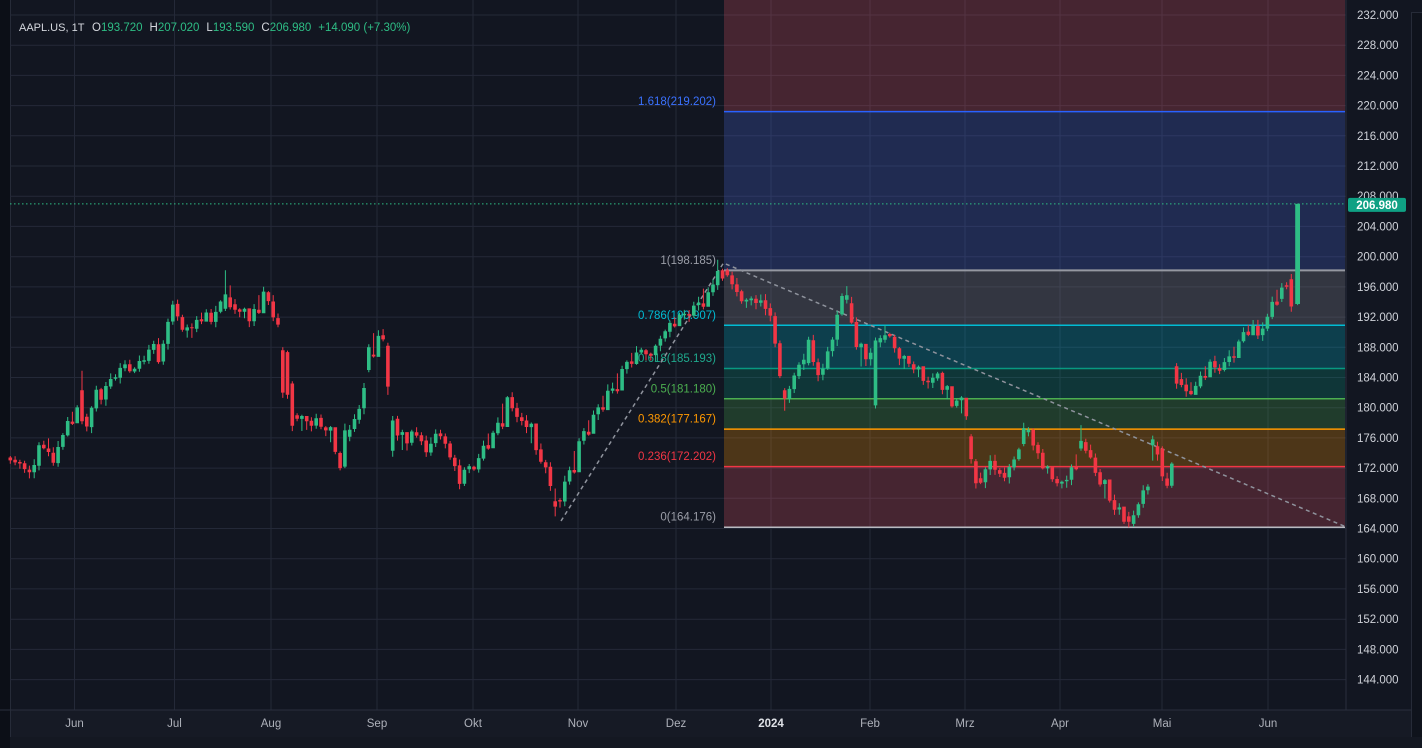  Describe the element at coordinates (1378, 439) in the screenshot. I see `svg-text: 176.000` at that location.